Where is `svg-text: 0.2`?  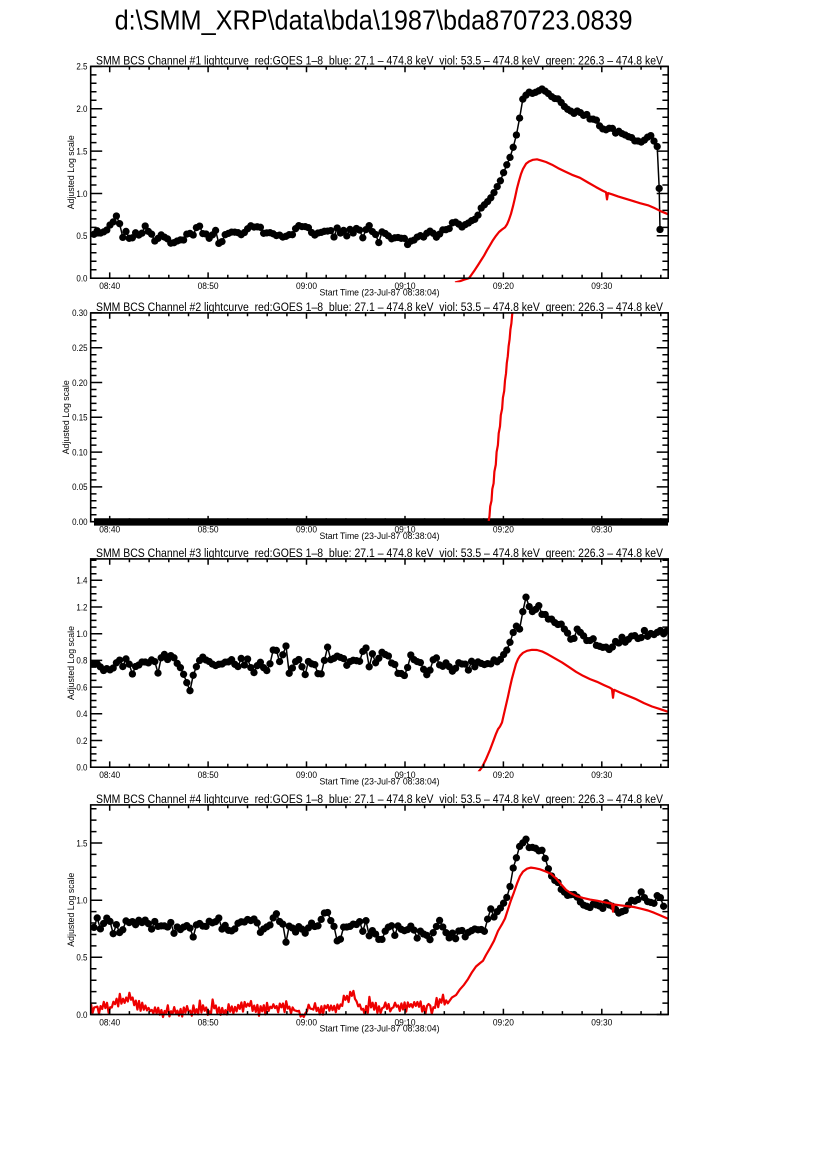 svg-text: 0.2 is located at coordinates (81, 741).